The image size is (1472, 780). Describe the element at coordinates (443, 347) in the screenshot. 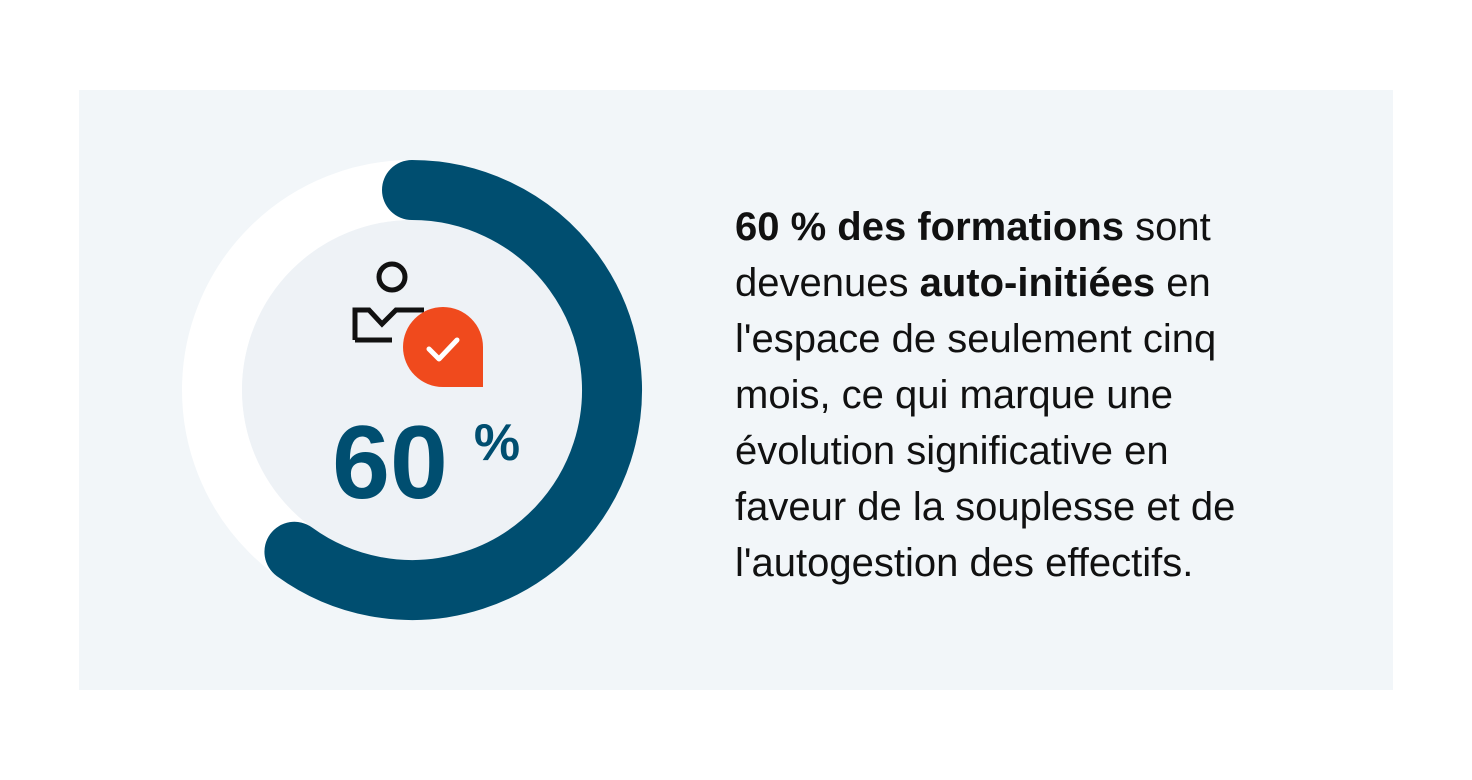

I see `check-badge` at that location.